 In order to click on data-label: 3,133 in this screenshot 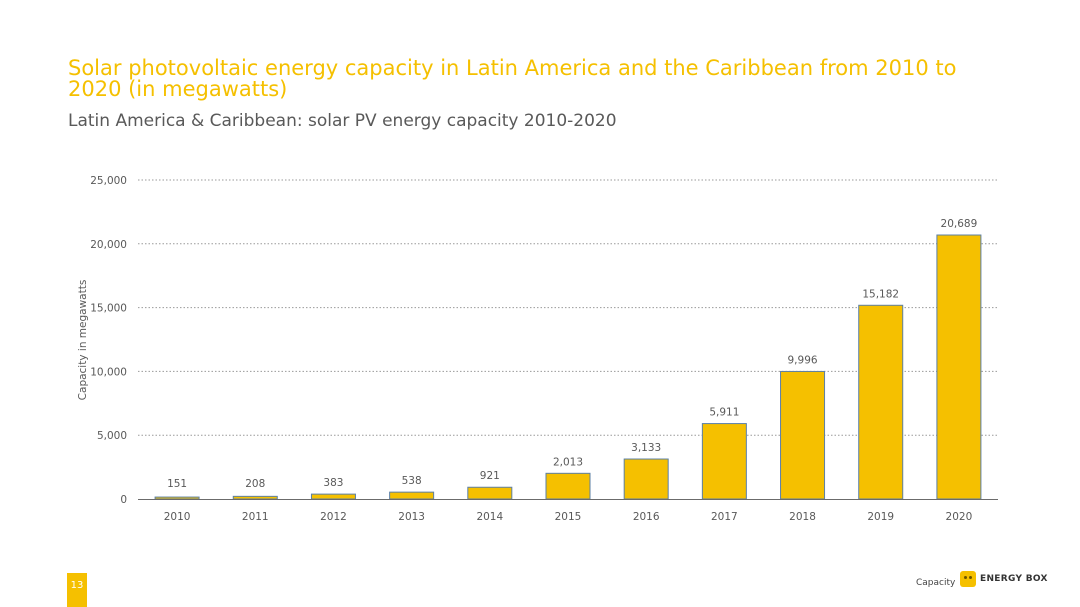, I will do `click(646, 448)`.